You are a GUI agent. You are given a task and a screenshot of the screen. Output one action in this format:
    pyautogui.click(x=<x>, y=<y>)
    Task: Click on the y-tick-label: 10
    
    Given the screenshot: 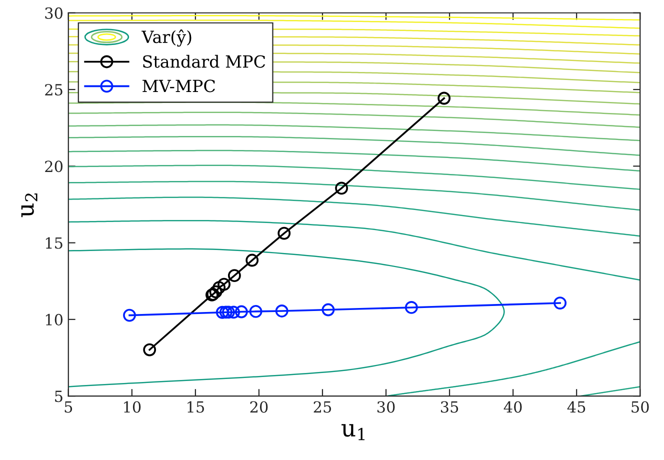 What is the action you would take?
    pyautogui.click(x=54, y=320)
    